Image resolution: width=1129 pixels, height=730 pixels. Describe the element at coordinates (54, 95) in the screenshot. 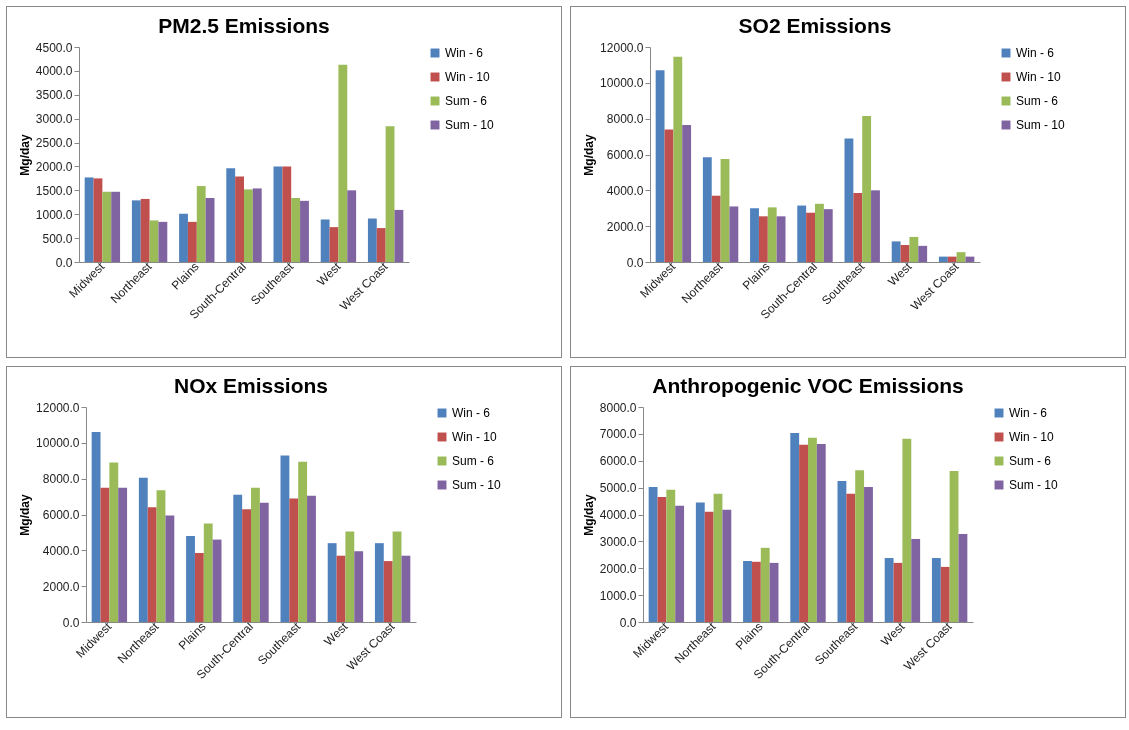

I see `y-tick-label: 3500.0` at that location.